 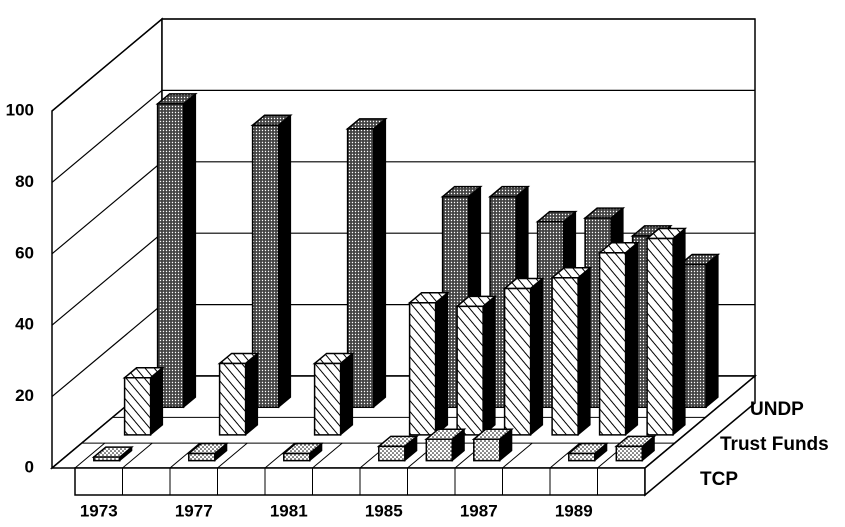 What do you see at coordinates (194, 510) in the screenshot?
I see `x-tick-label: 1977` at bounding box center [194, 510].